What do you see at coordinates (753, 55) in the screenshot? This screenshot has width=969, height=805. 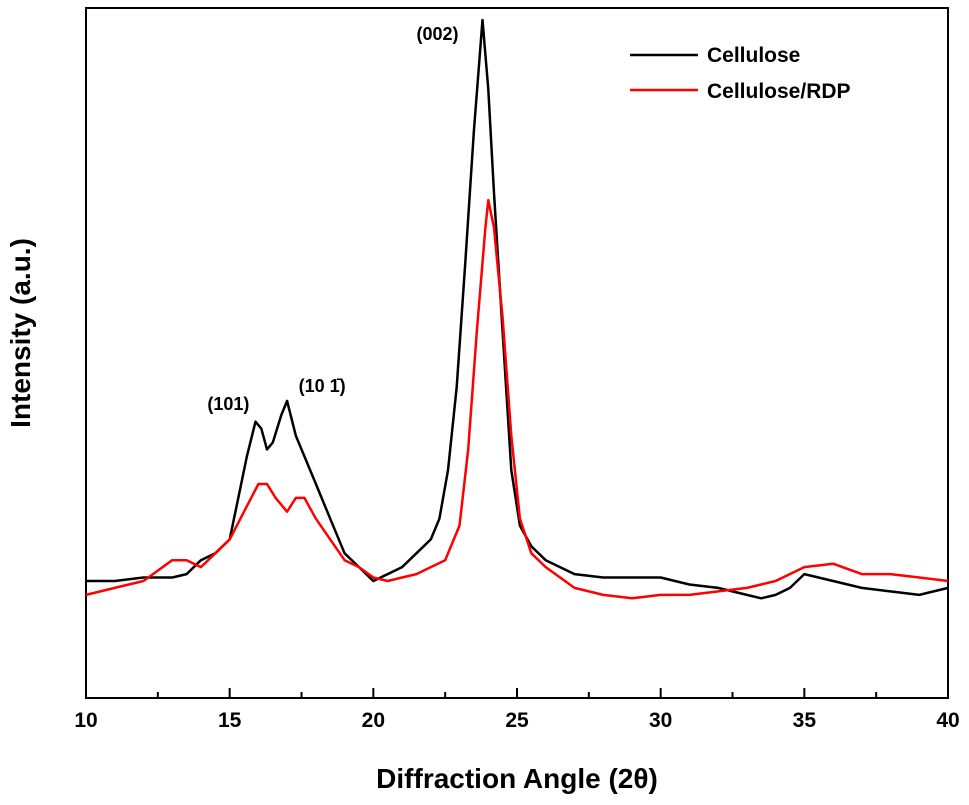 I see `legend-label-cellulose: Cellulose` at bounding box center [753, 55].